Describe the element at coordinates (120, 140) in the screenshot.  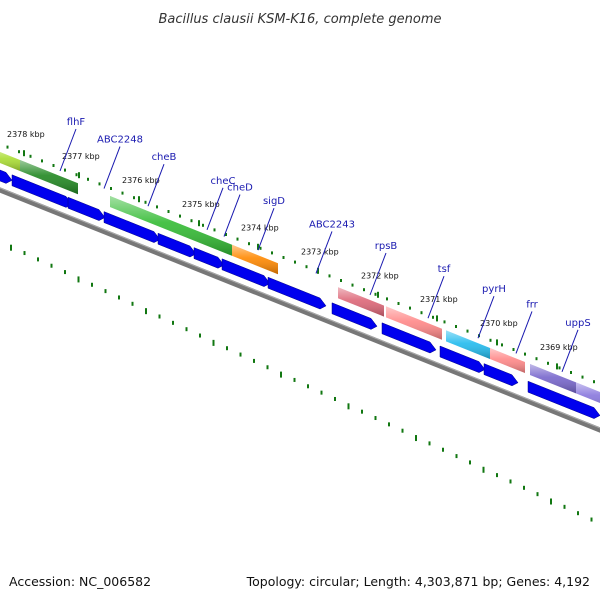
I see `gene-label: ABC2248` at that location.